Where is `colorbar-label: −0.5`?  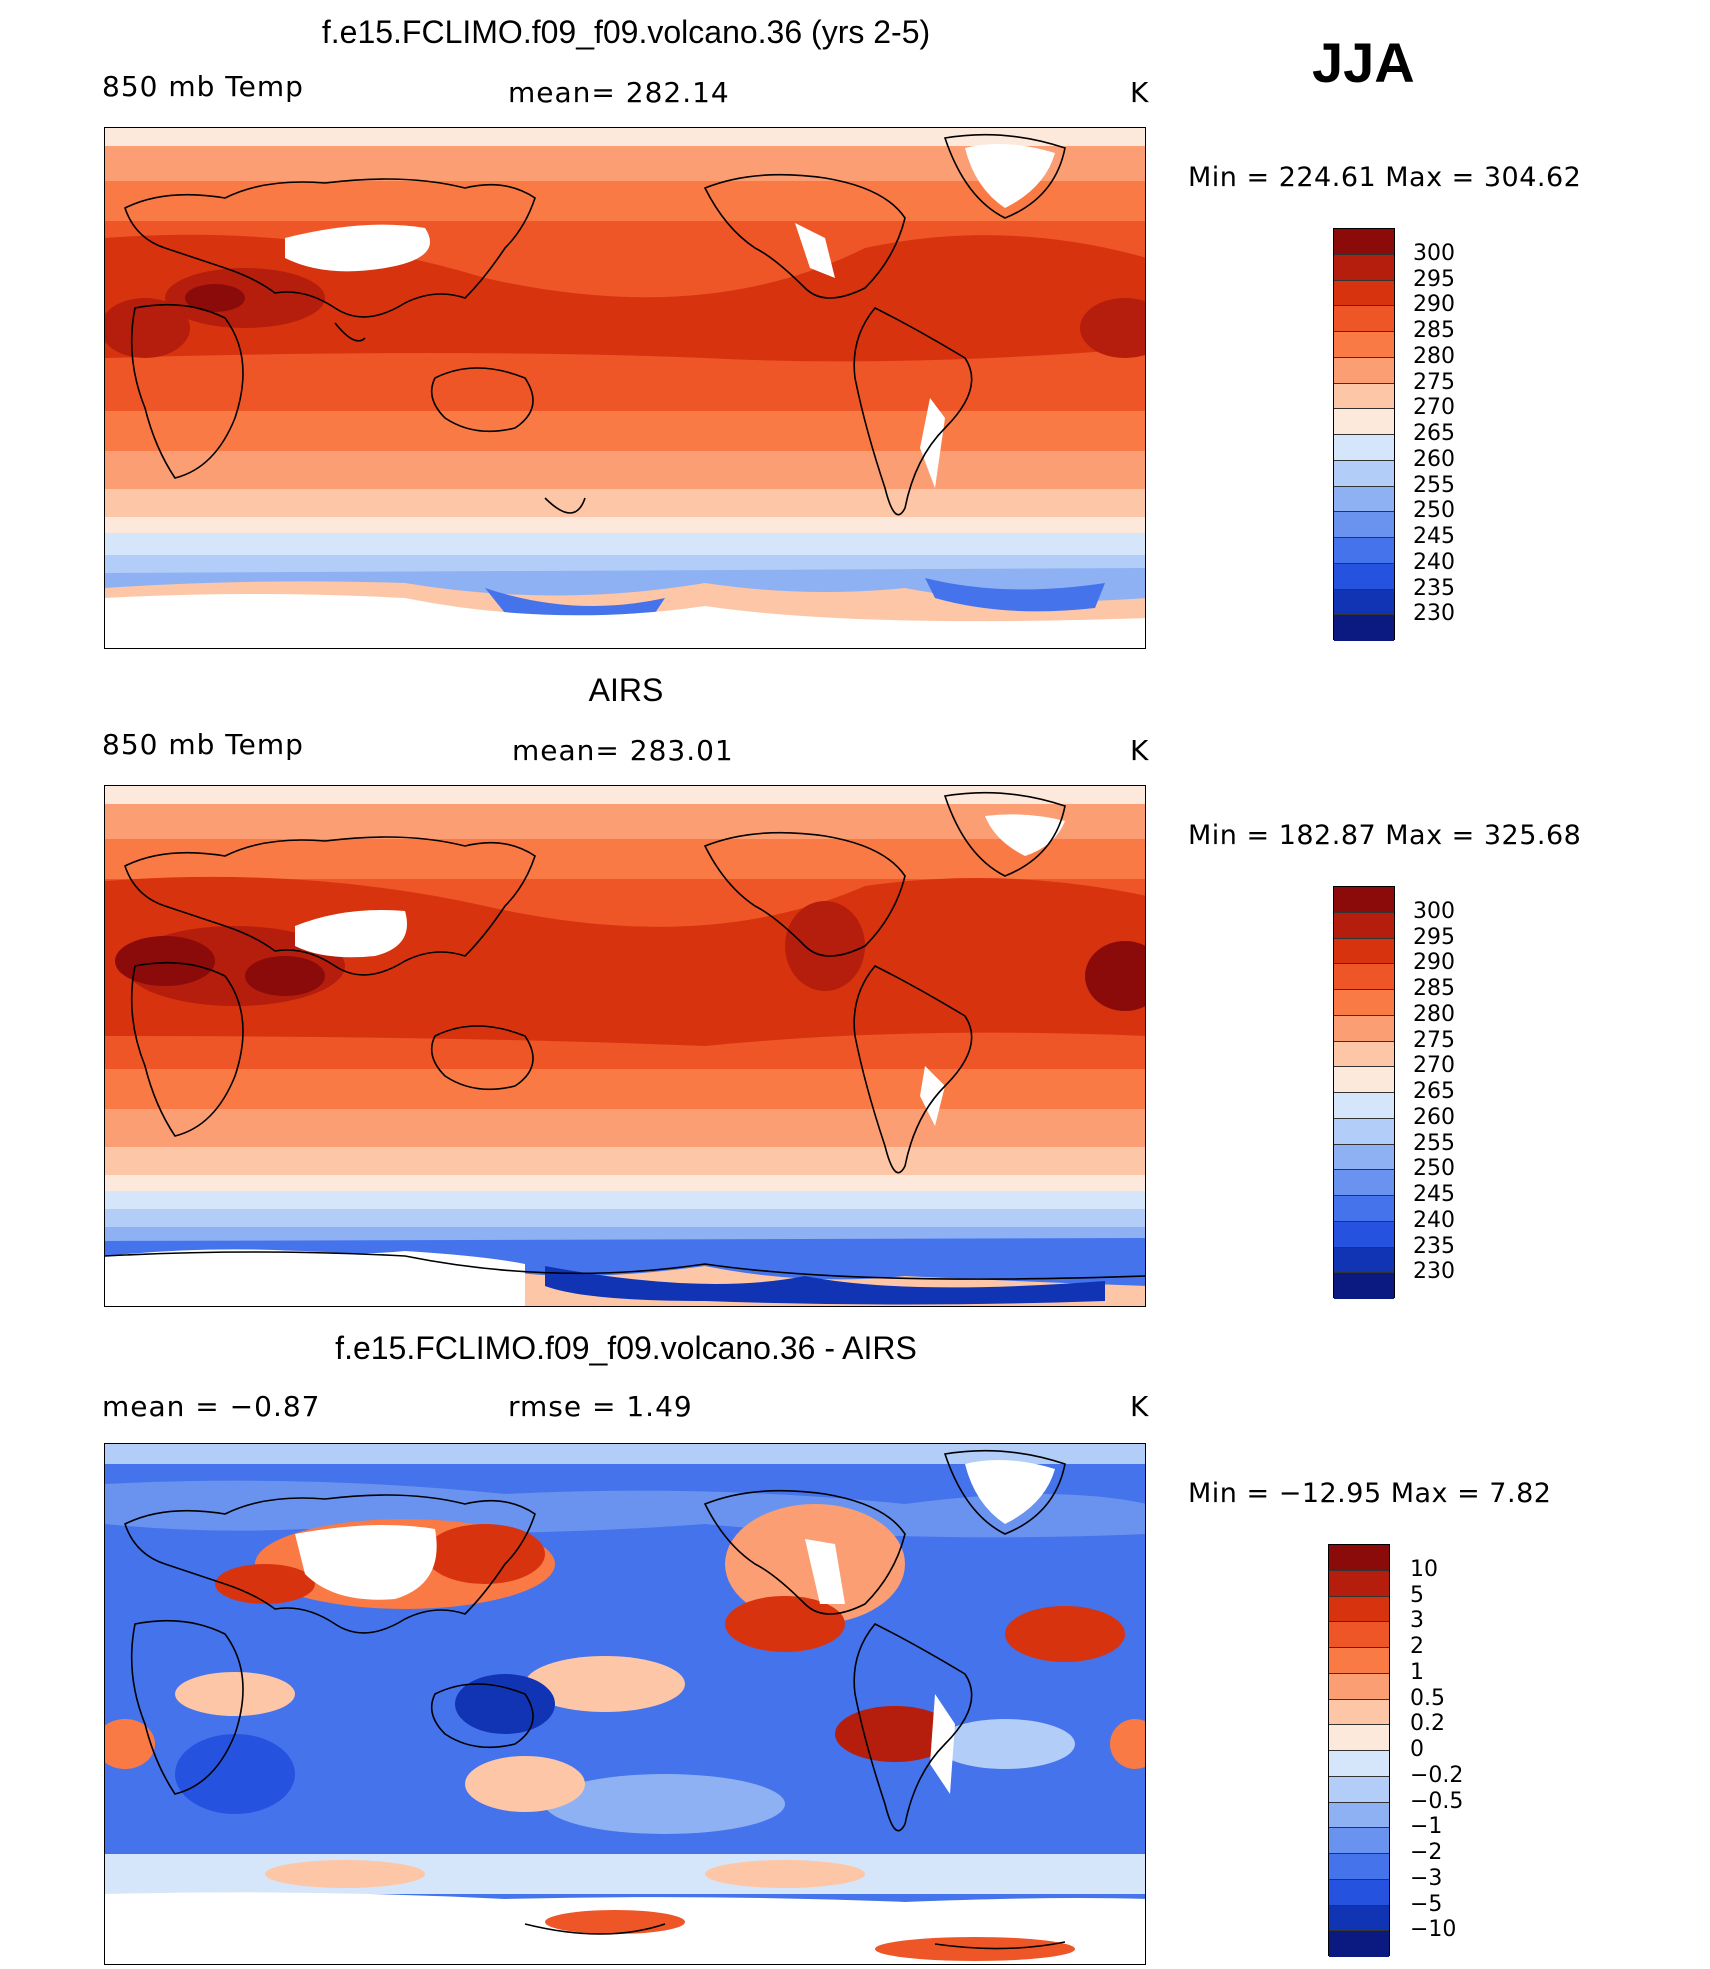
colorbar-label: −0.5 is located at coordinates (1437, 1801).